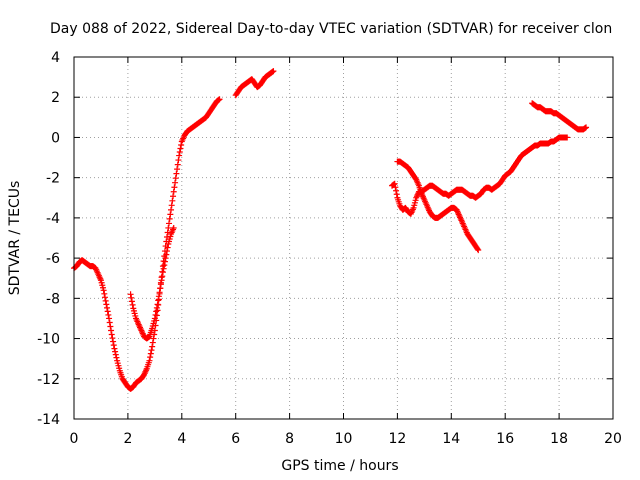 Image resolution: width=640 pixels, height=480 pixels. What do you see at coordinates (235, 439) in the screenshot?
I see `x-tick-label: 6` at bounding box center [235, 439].